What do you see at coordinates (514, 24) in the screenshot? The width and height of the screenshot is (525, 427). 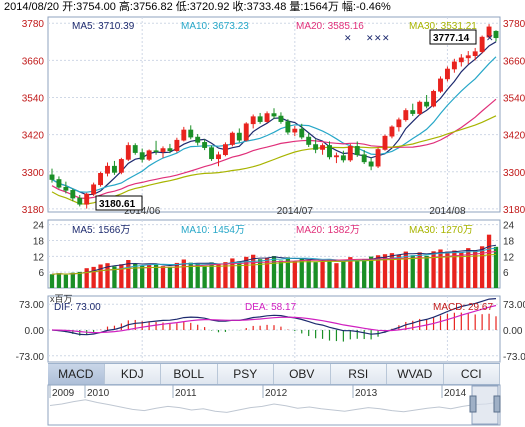 I see `price-tick-right: 3780` at bounding box center [514, 24].